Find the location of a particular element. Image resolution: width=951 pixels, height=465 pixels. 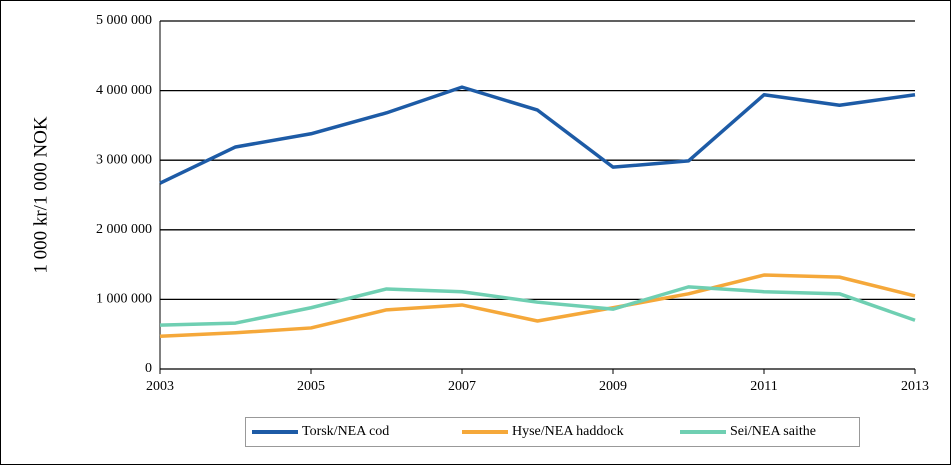

x-tick-label: 2009 is located at coordinates (613, 386).